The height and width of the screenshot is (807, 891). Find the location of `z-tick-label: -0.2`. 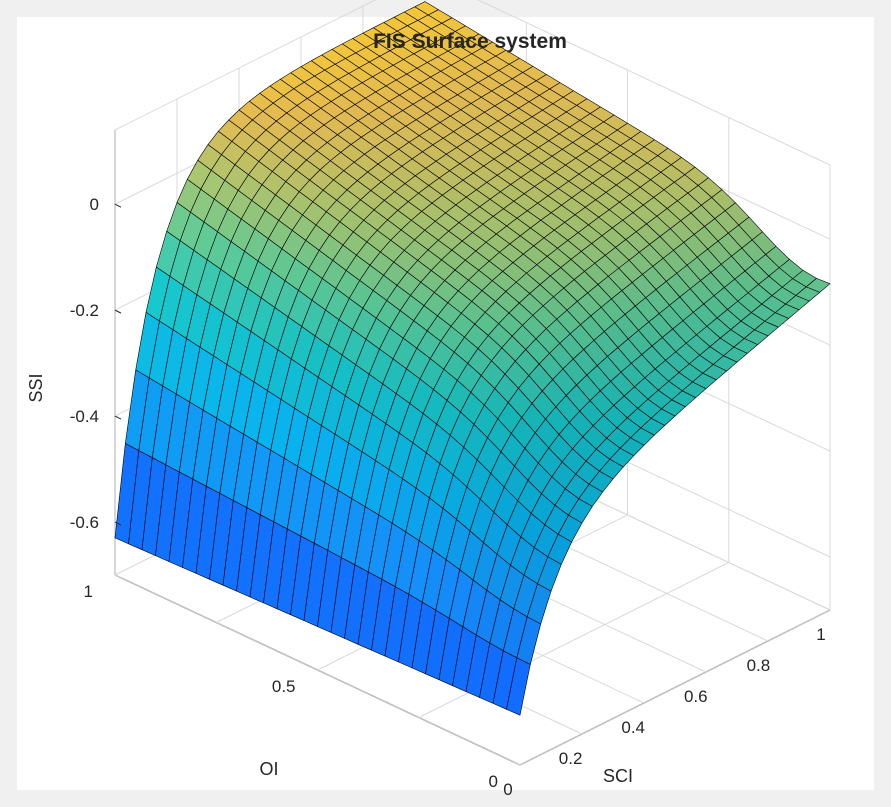

z-tick-label: -0.2 is located at coordinates (84, 310).